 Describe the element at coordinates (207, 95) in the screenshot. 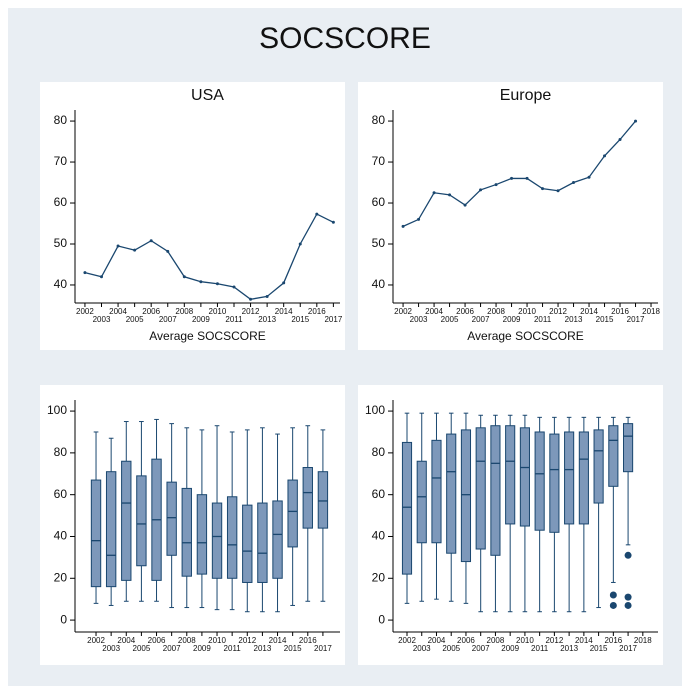

I see `panel-title: USA` at that location.